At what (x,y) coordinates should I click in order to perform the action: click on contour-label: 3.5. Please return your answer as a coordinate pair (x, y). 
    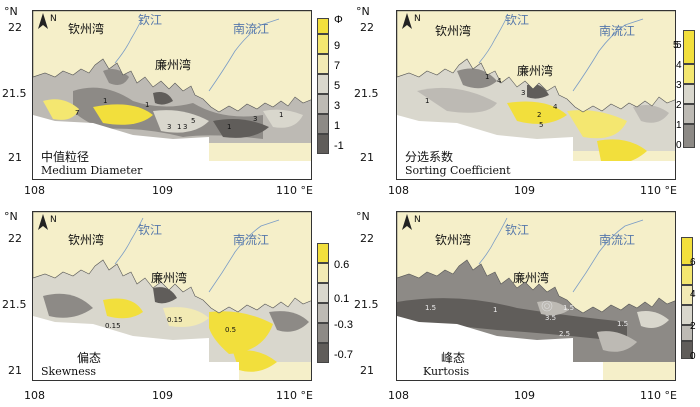
    Looking at the image, I should click on (550, 318).